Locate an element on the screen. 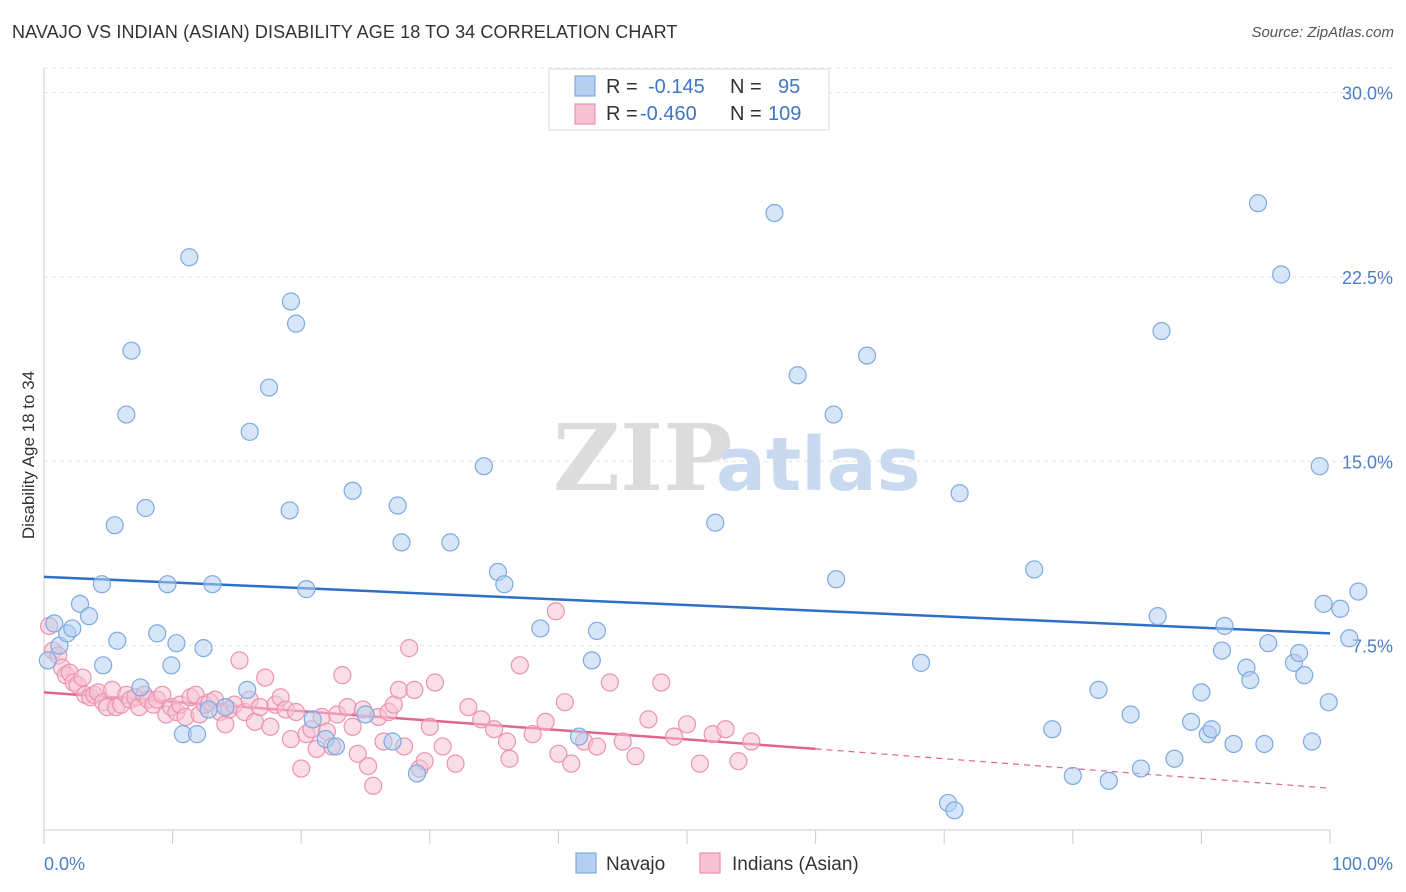 Image resolution: width=1406 pixels, height=892 pixels. legend-indian-n-label: N = is located at coordinates (746, 114).